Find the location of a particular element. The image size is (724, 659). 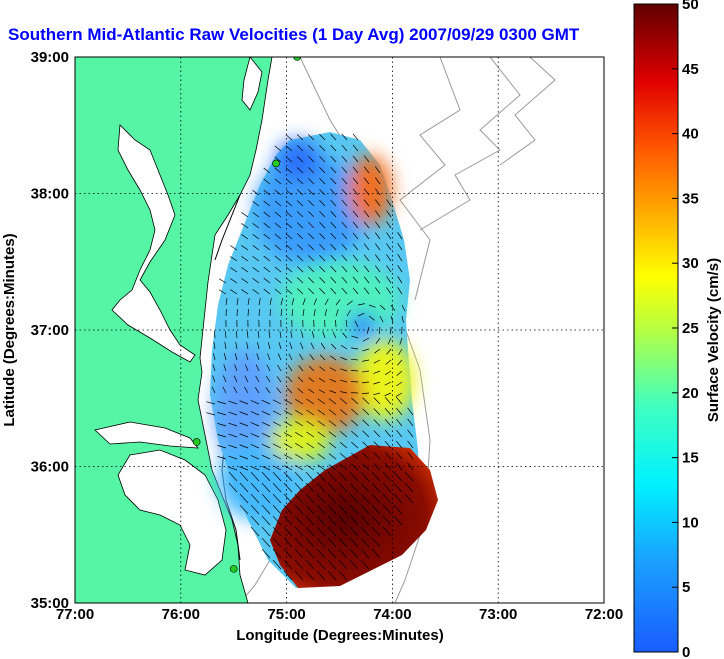

y-tick-label: 35:00 is located at coordinates (50, 603).